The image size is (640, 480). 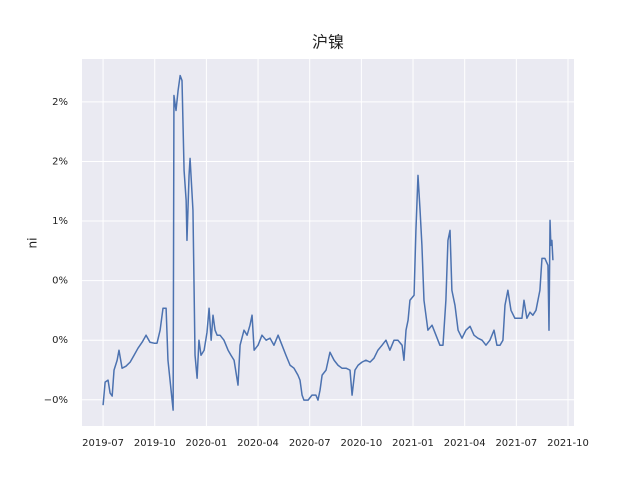 I want to click on x-tick-label: 2019-10, so click(x=155, y=443).